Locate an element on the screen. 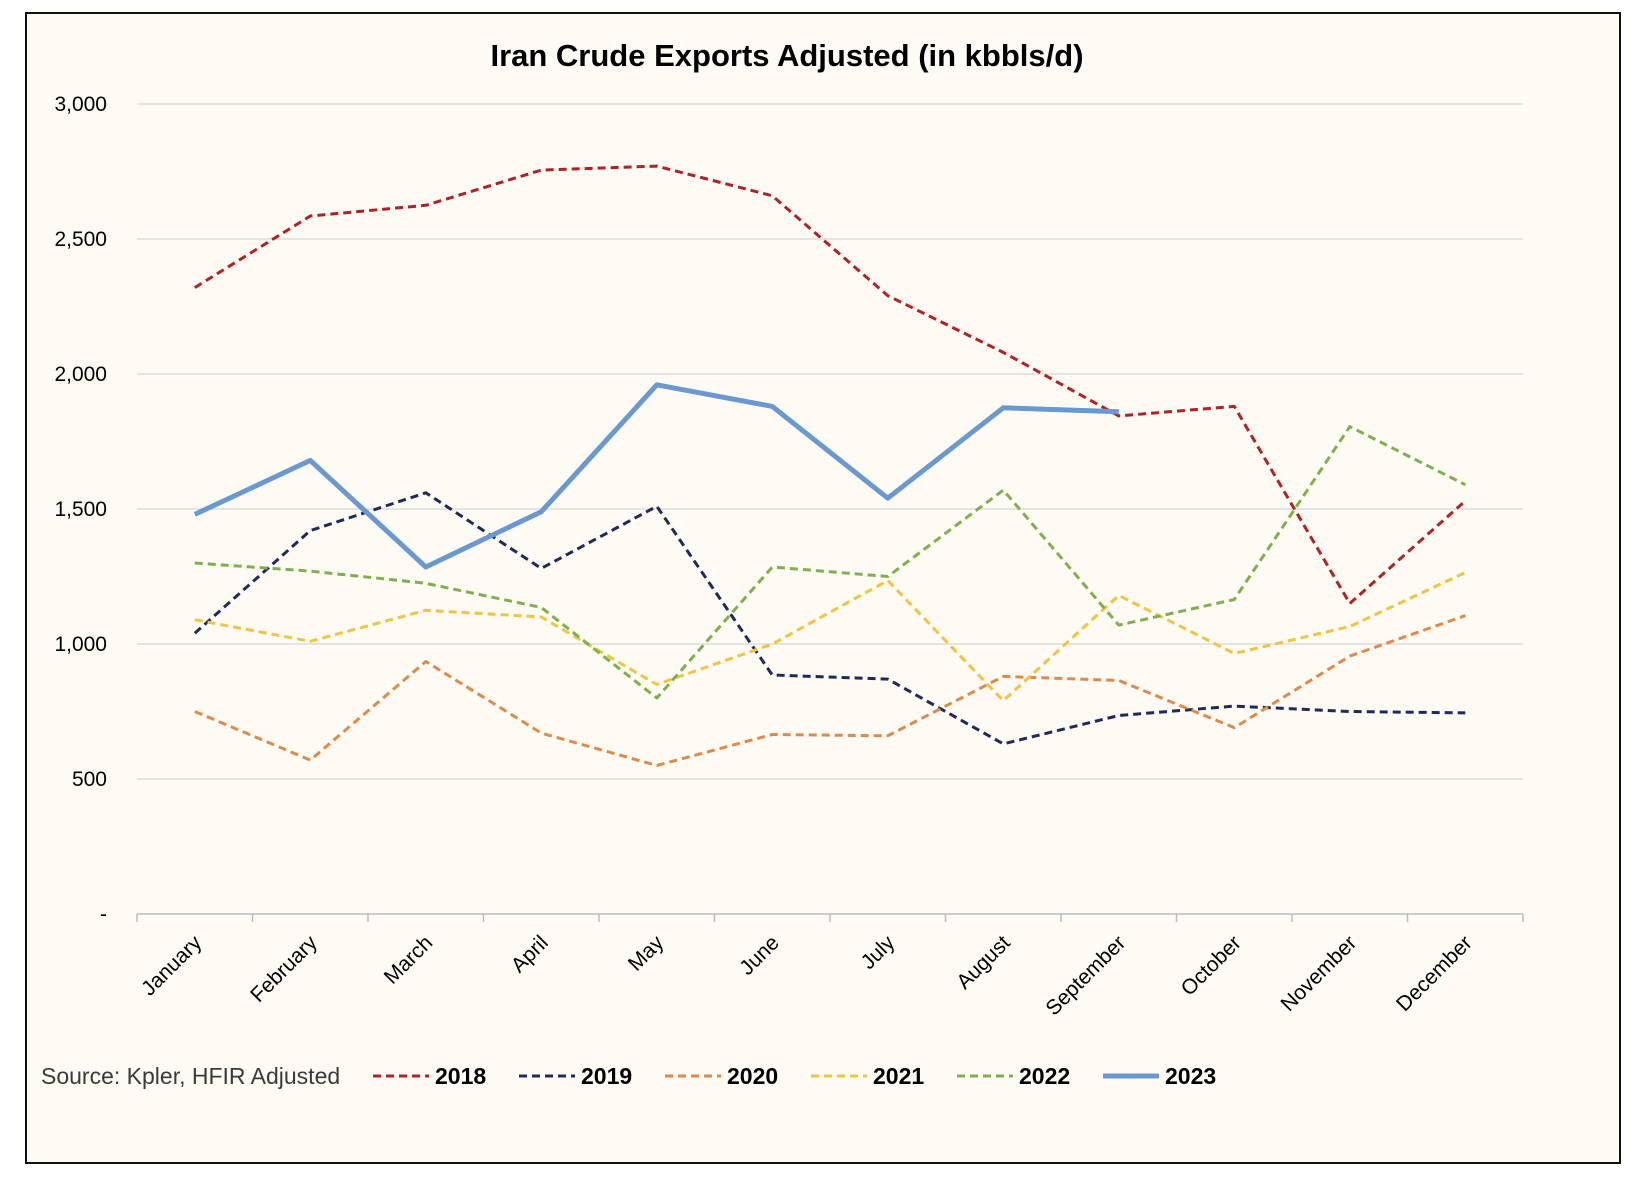 The image size is (1646, 1184). y-tick-label: 2,000 is located at coordinates (80, 374).